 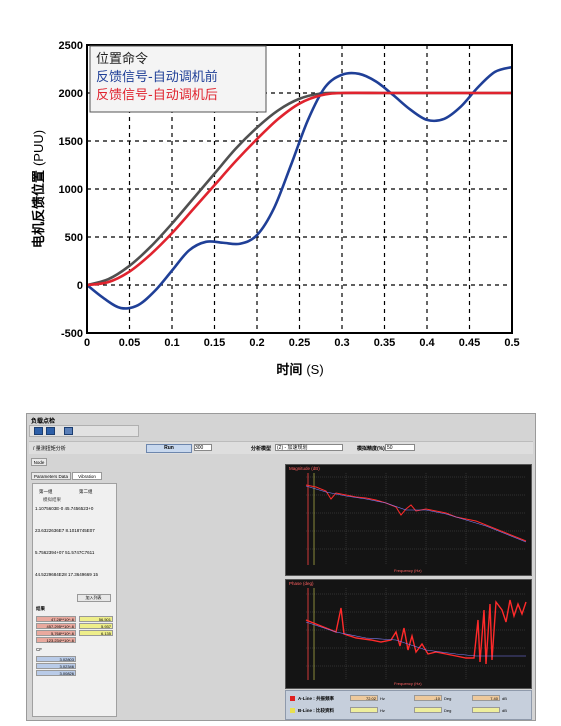 What do you see at coordinates (486, 710) in the screenshot?
I see `b-line-gain-value` at bounding box center [486, 710].